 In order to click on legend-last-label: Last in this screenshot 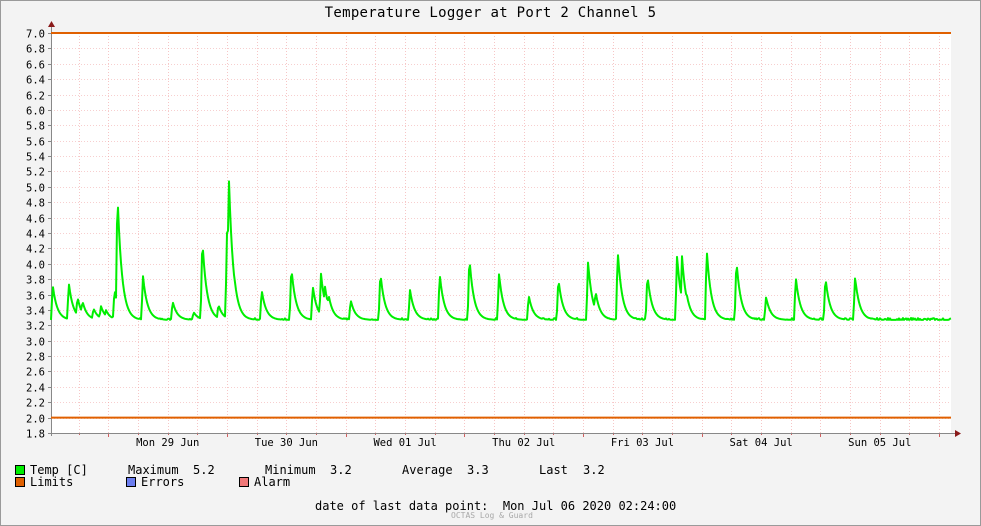, I will do `click(553, 470)`.